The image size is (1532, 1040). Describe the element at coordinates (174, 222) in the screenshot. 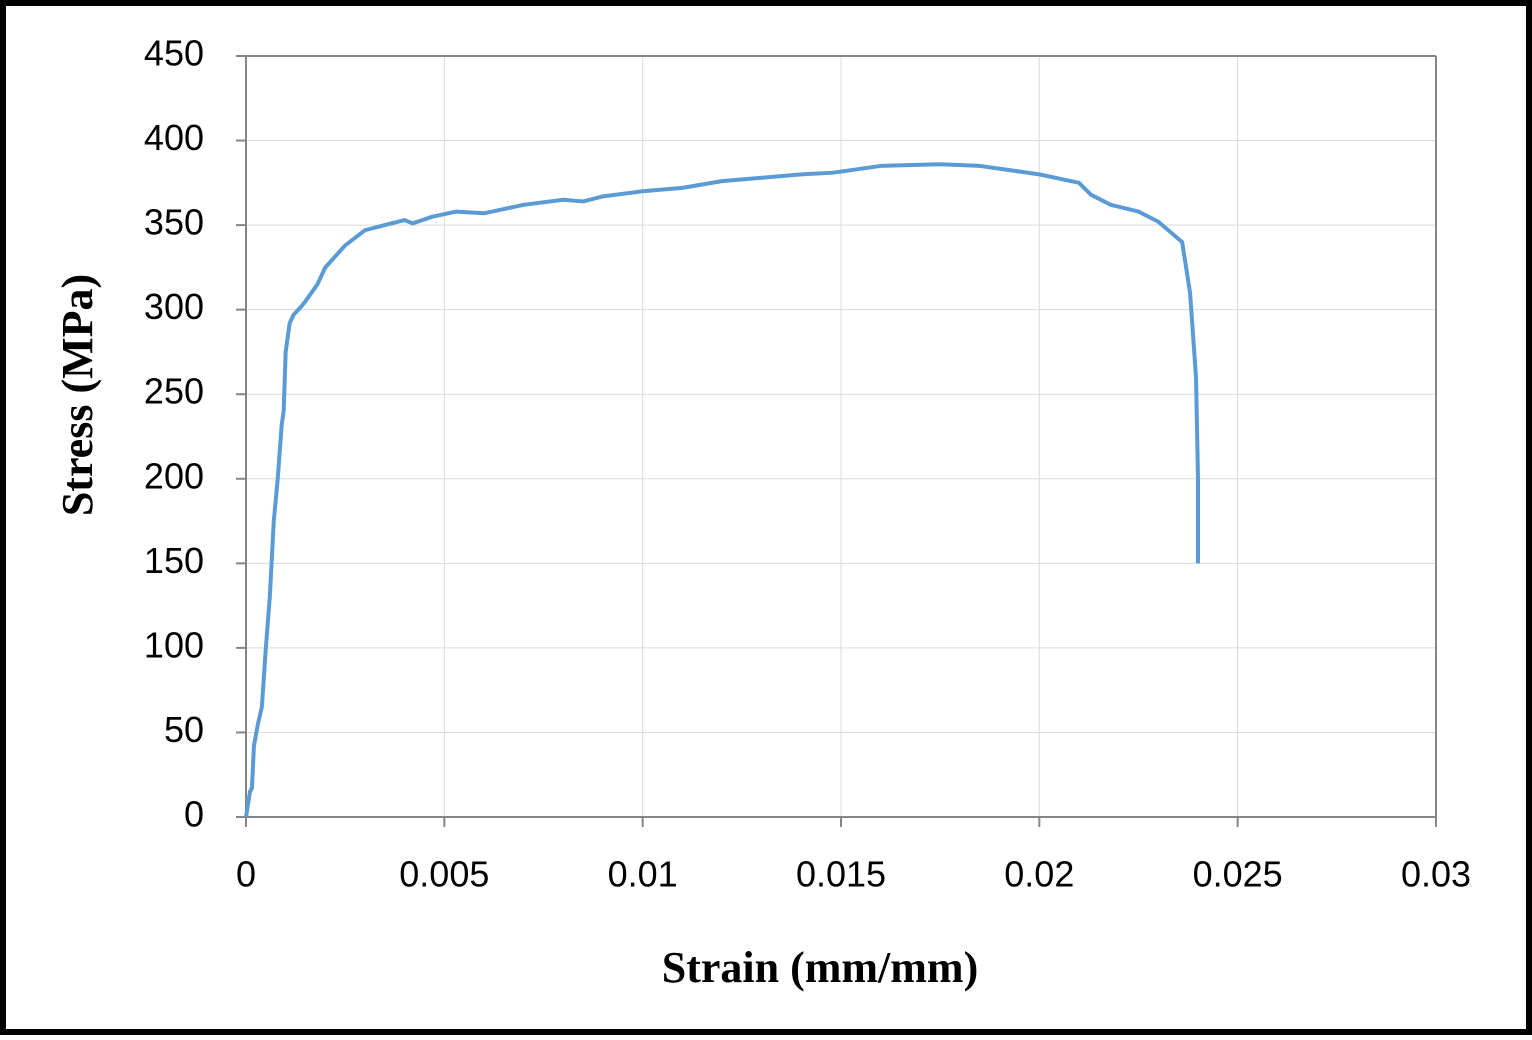

I see `y-tick-label: 350` at that location.